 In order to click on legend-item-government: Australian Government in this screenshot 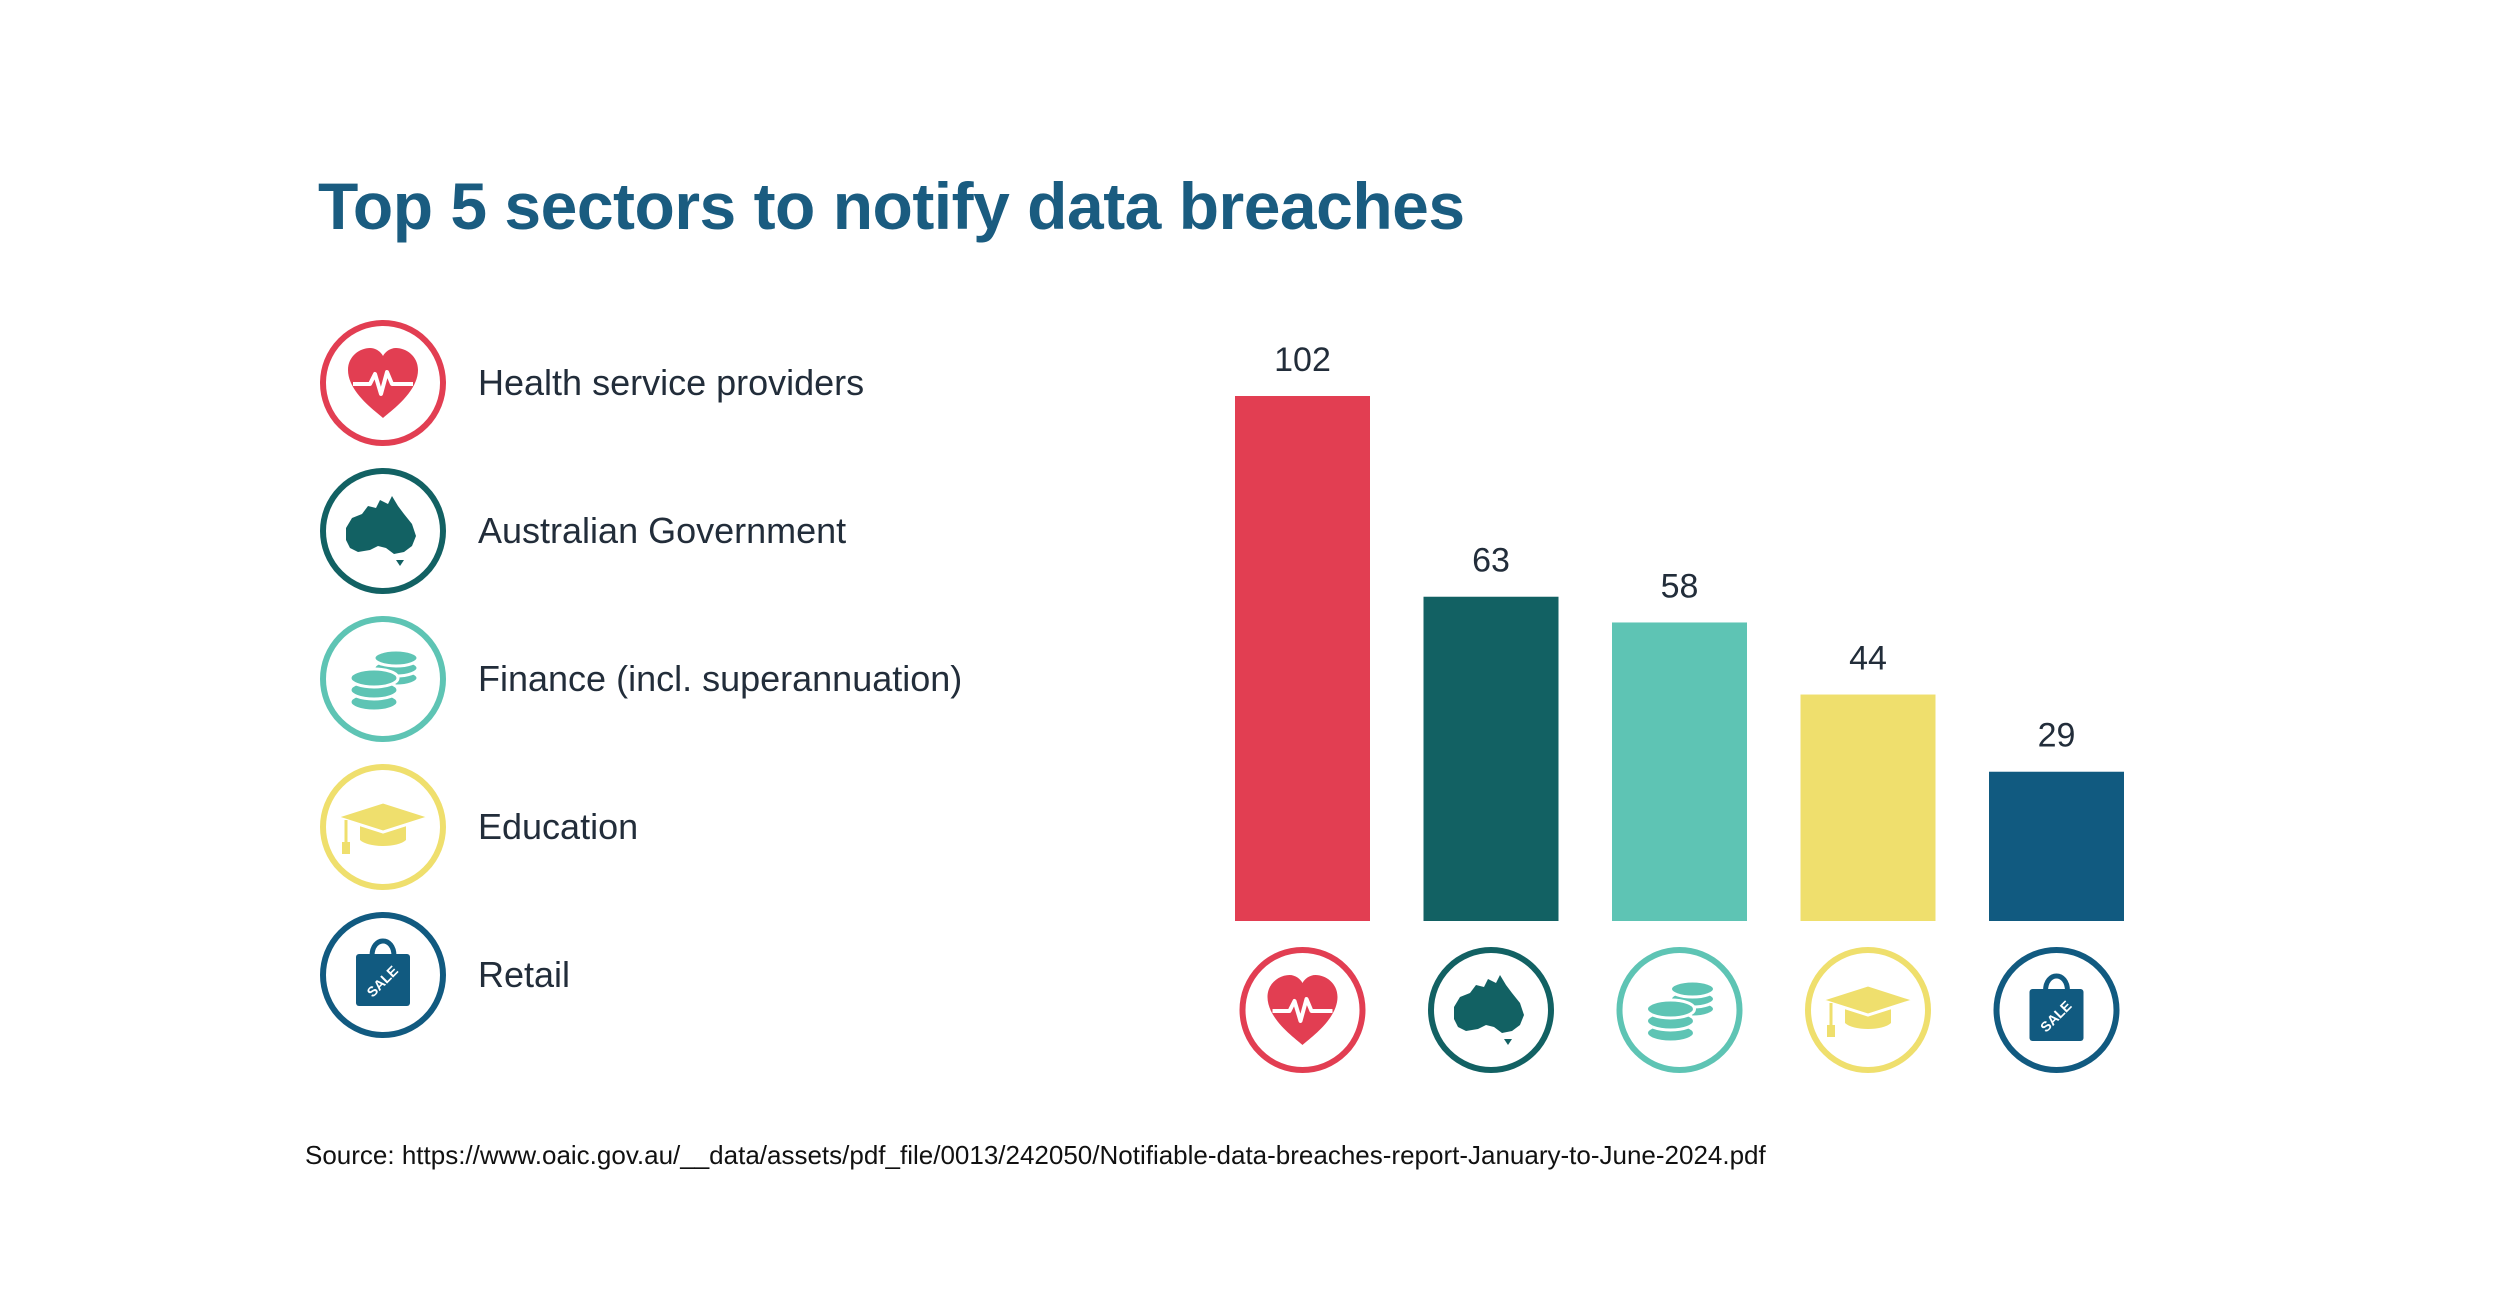, I will do `click(768, 531)`.